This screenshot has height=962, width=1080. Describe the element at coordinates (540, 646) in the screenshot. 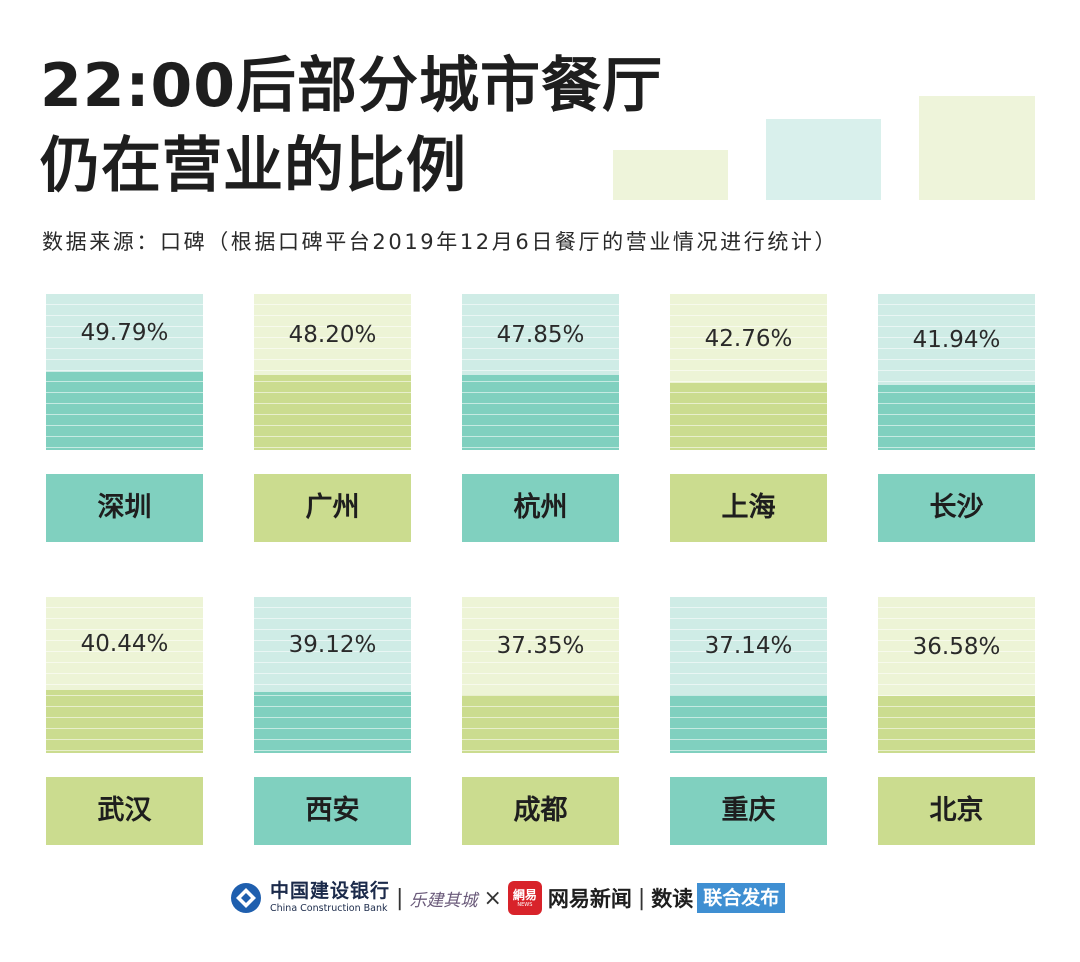

I see `value-label: 37.35%` at that location.